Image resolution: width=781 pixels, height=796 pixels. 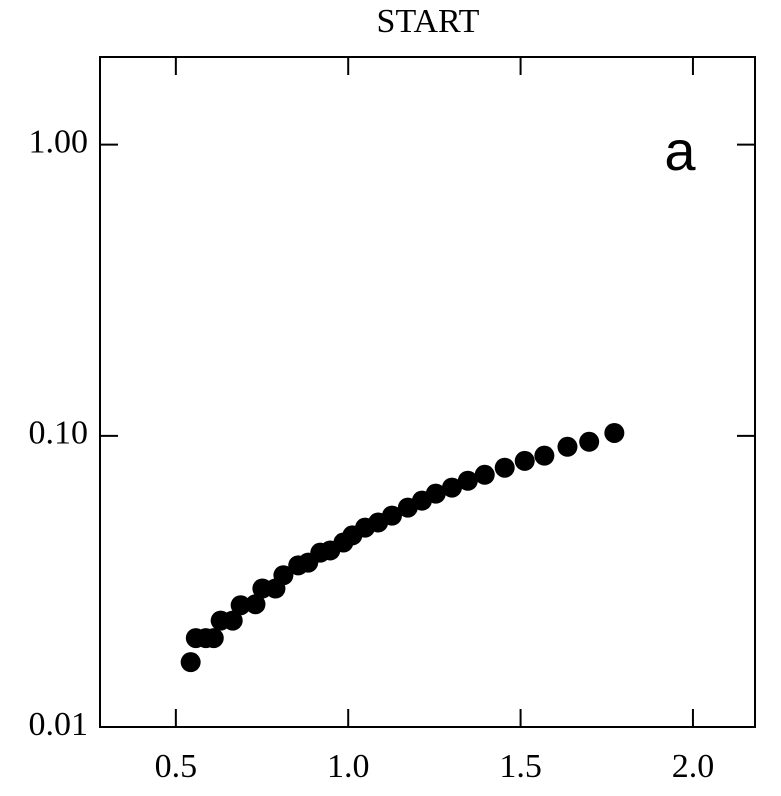 I want to click on x-tick-label: 2.0, so click(x=693, y=766).